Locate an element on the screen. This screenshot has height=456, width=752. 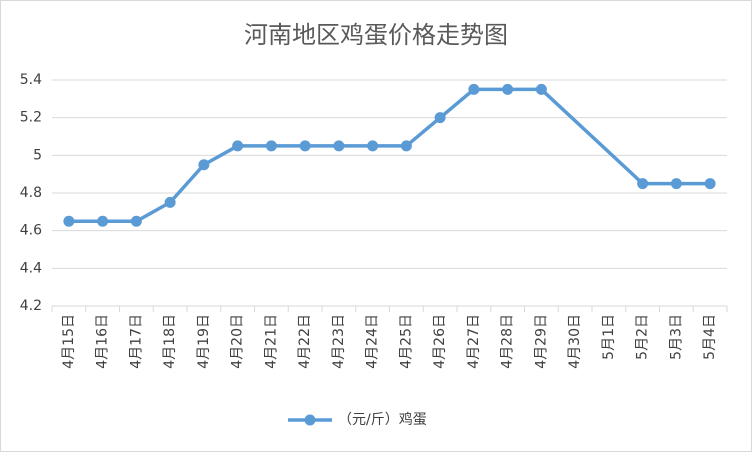
x-tick-label: 4月29日 is located at coordinates (541, 341).